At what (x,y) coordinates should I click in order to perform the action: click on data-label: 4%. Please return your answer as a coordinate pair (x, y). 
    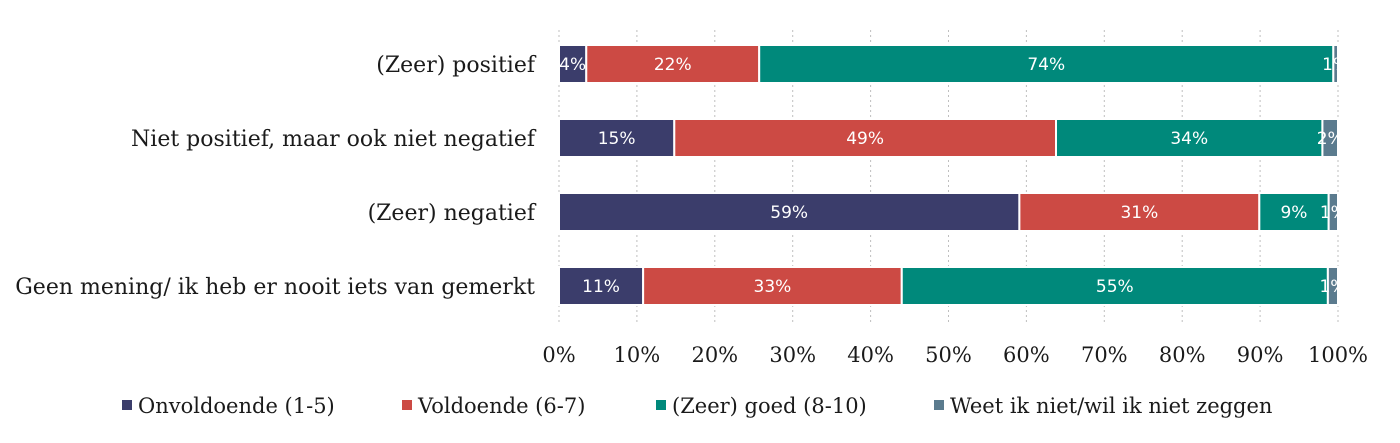
    Looking at the image, I should click on (572, 65).